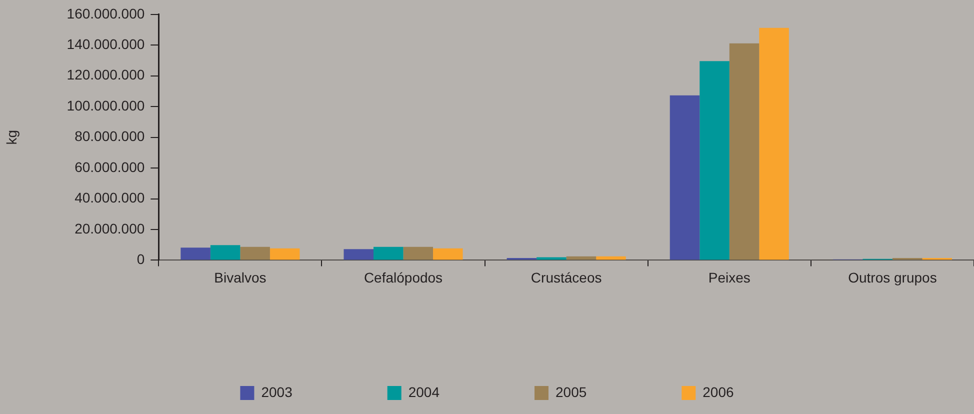 The height and width of the screenshot is (414, 974). Describe the element at coordinates (105, 13) in the screenshot. I see `y-tick-label: 160.000.000` at that location.